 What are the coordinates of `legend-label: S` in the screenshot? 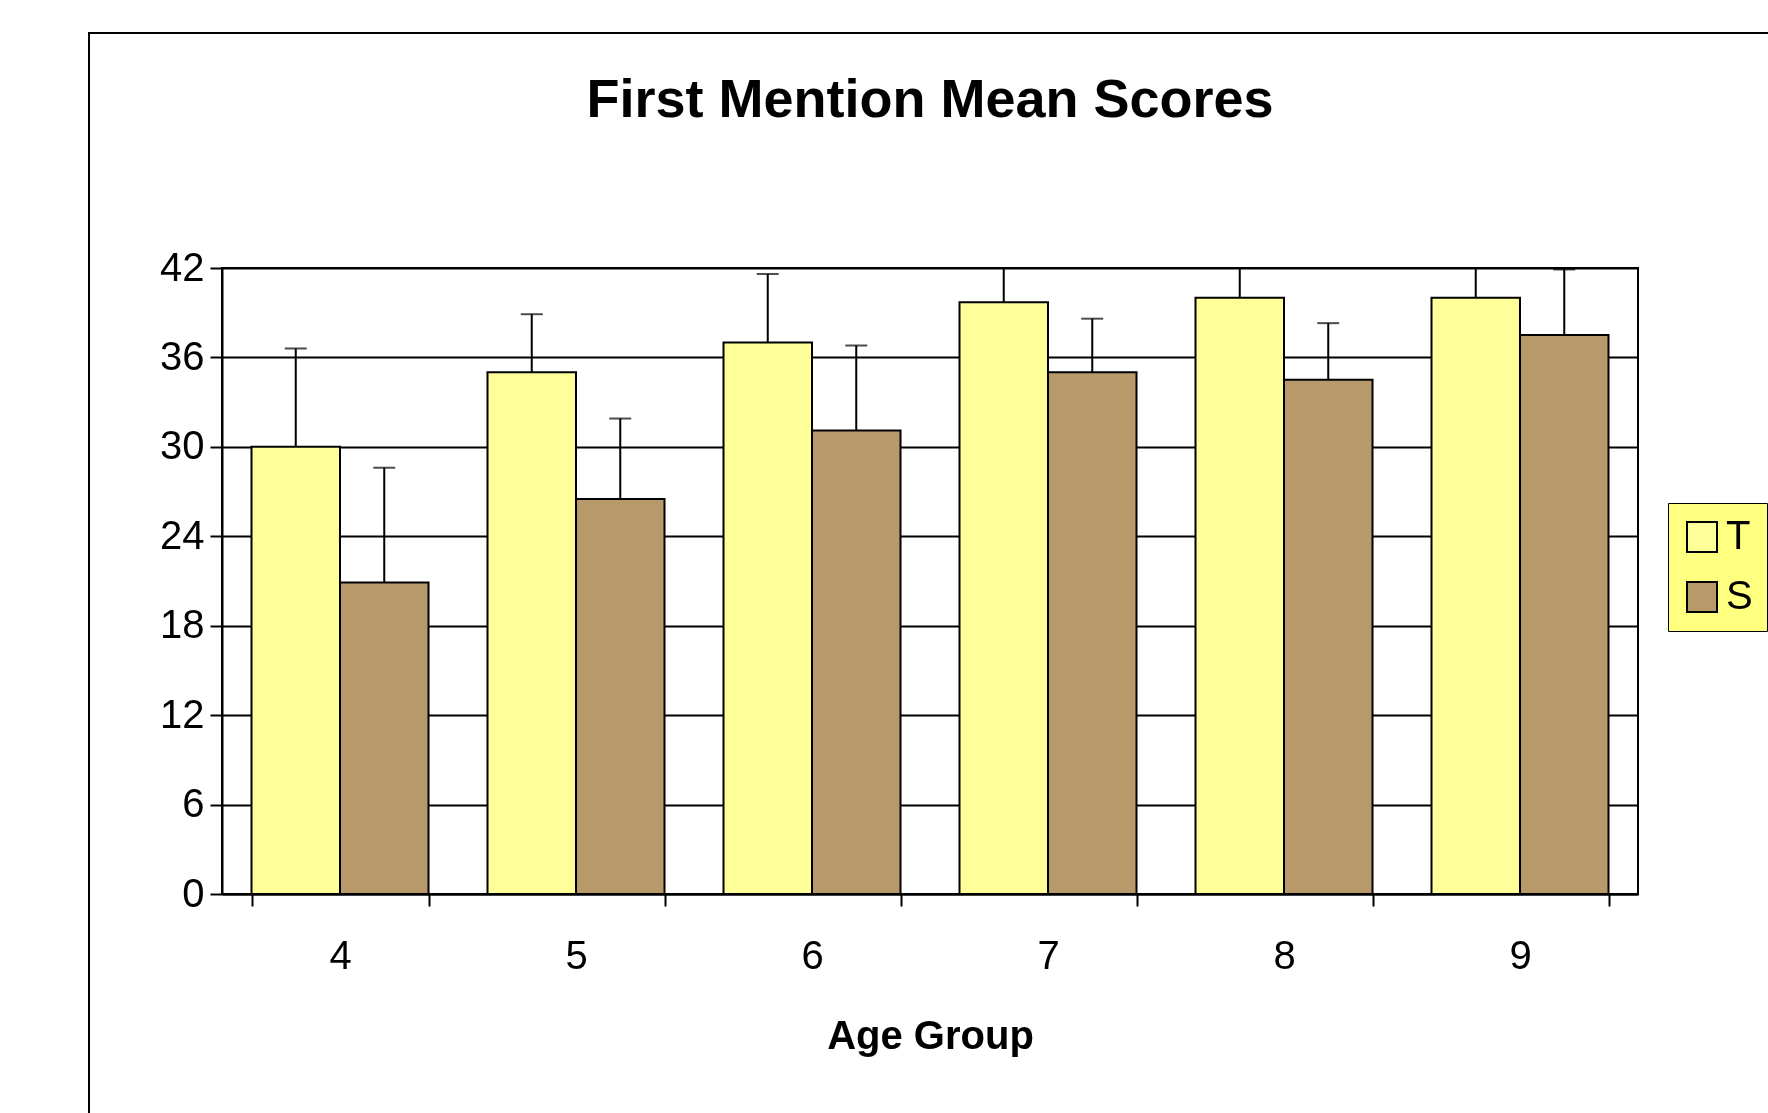 It's located at (1739, 595).